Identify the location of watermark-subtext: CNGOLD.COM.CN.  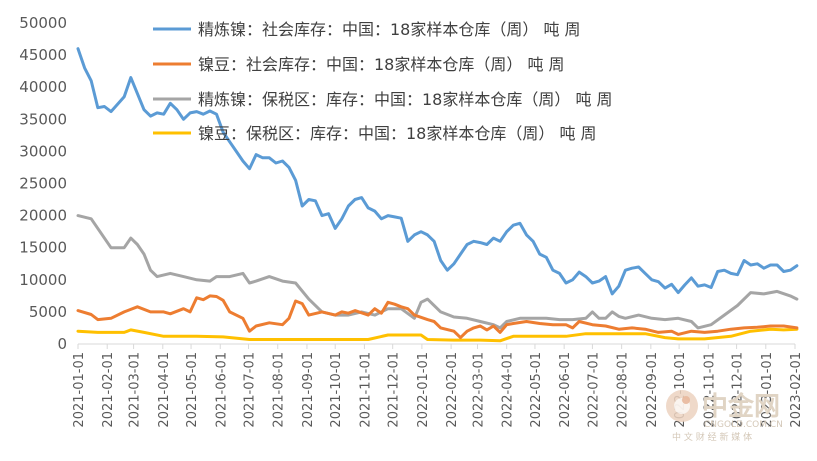
(743, 425).